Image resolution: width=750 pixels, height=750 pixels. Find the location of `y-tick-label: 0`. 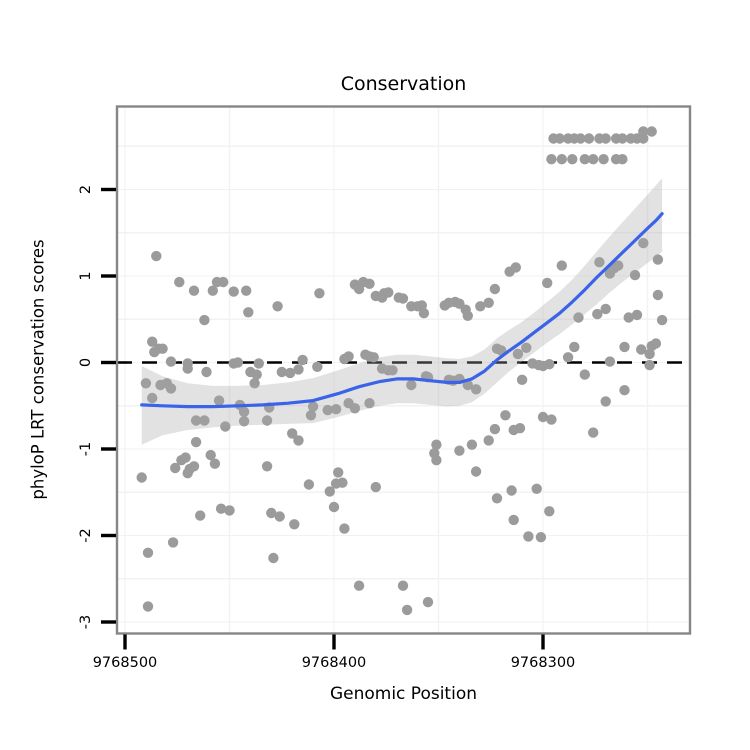

y-tick-label: 0 is located at coordinates (86, 362).